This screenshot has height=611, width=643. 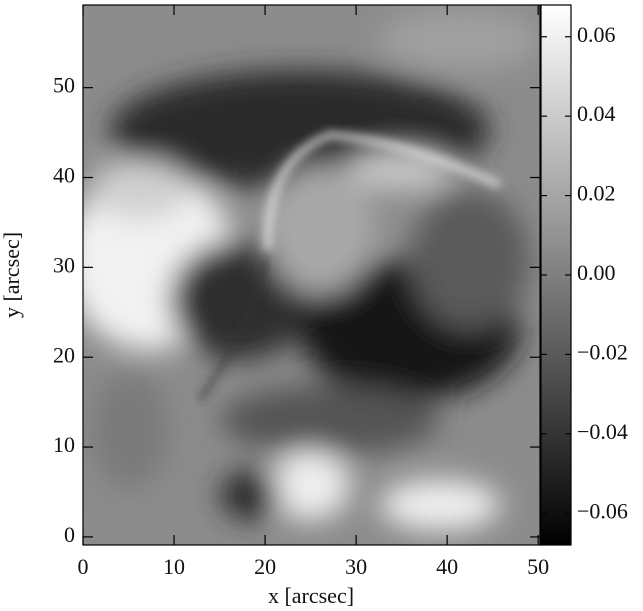 I want to click on x-axis-label: x [arcsec], so click(x=311, y=595).